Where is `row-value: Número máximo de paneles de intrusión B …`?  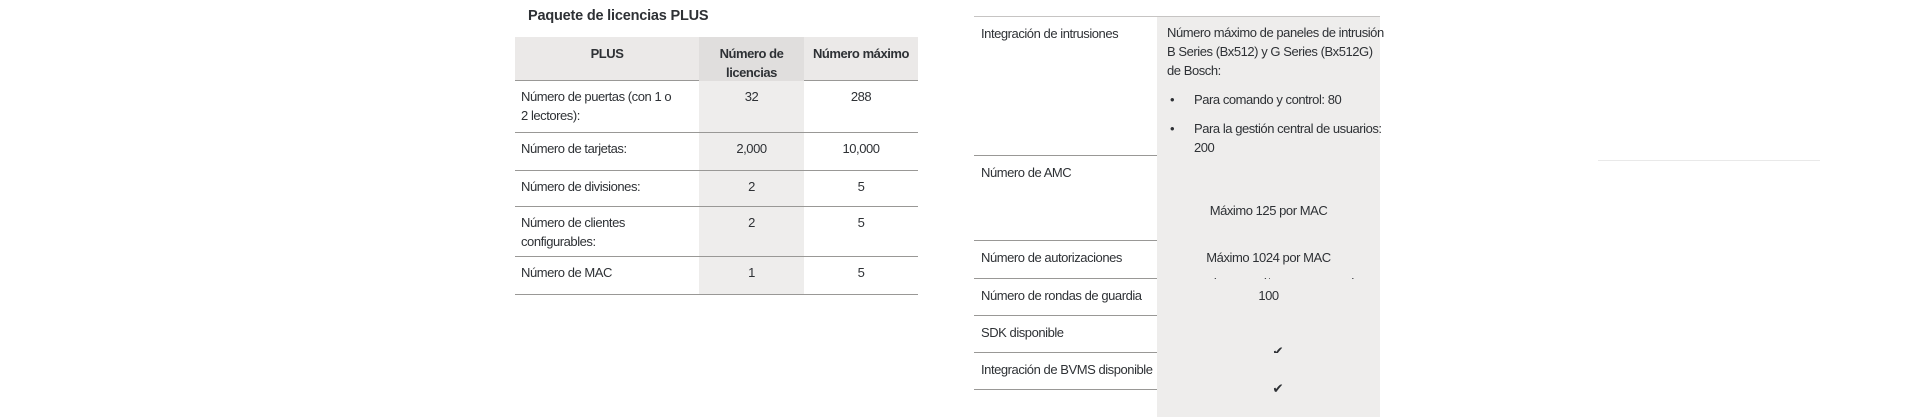
row-value: Número máximo de paneles de intrusión B … is located at coordinates (1270, 87).